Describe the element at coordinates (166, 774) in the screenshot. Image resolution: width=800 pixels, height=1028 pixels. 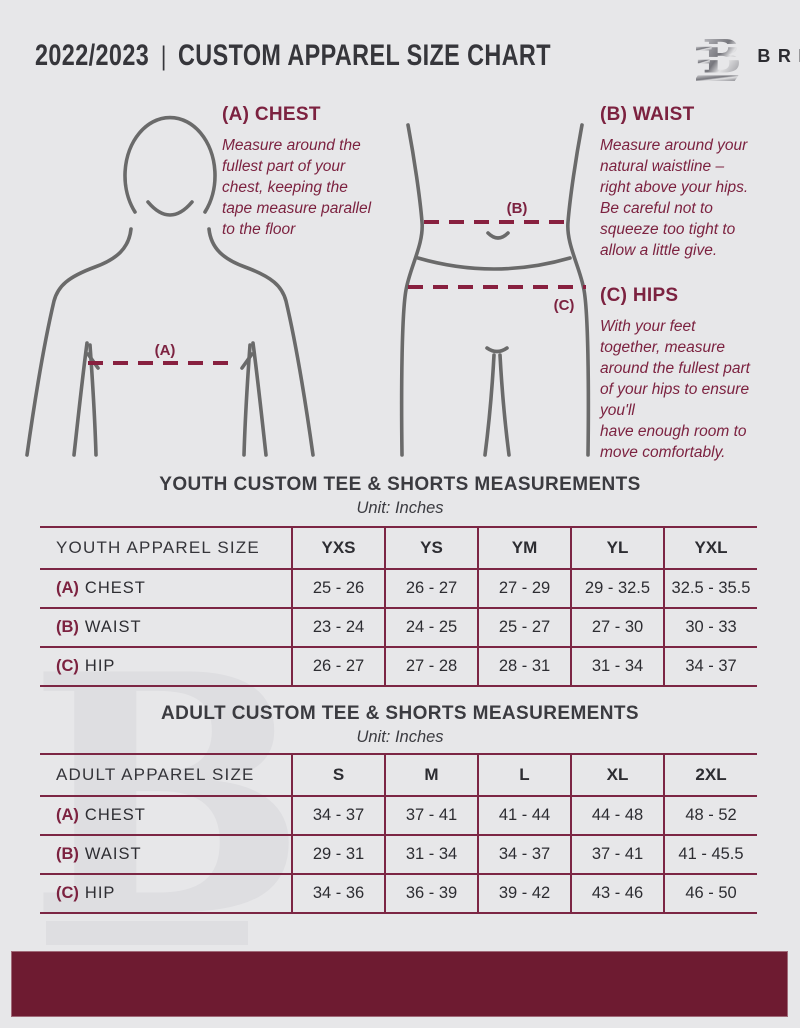
I see `table-header-label: ADULT APPAREL SIZE` at that location.